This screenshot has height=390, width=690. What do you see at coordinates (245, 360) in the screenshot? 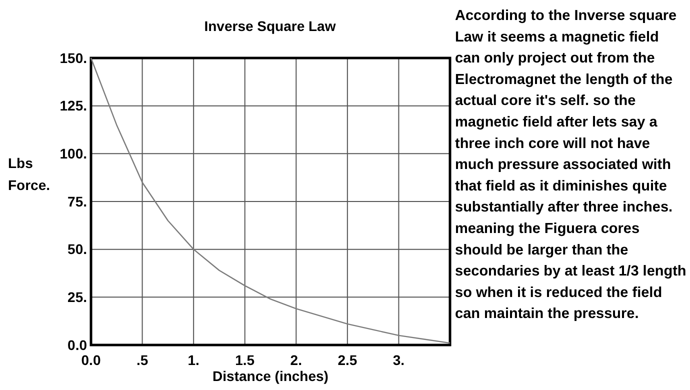
I see `x-tick-label: 1.5` at bounding box center [245, 360].